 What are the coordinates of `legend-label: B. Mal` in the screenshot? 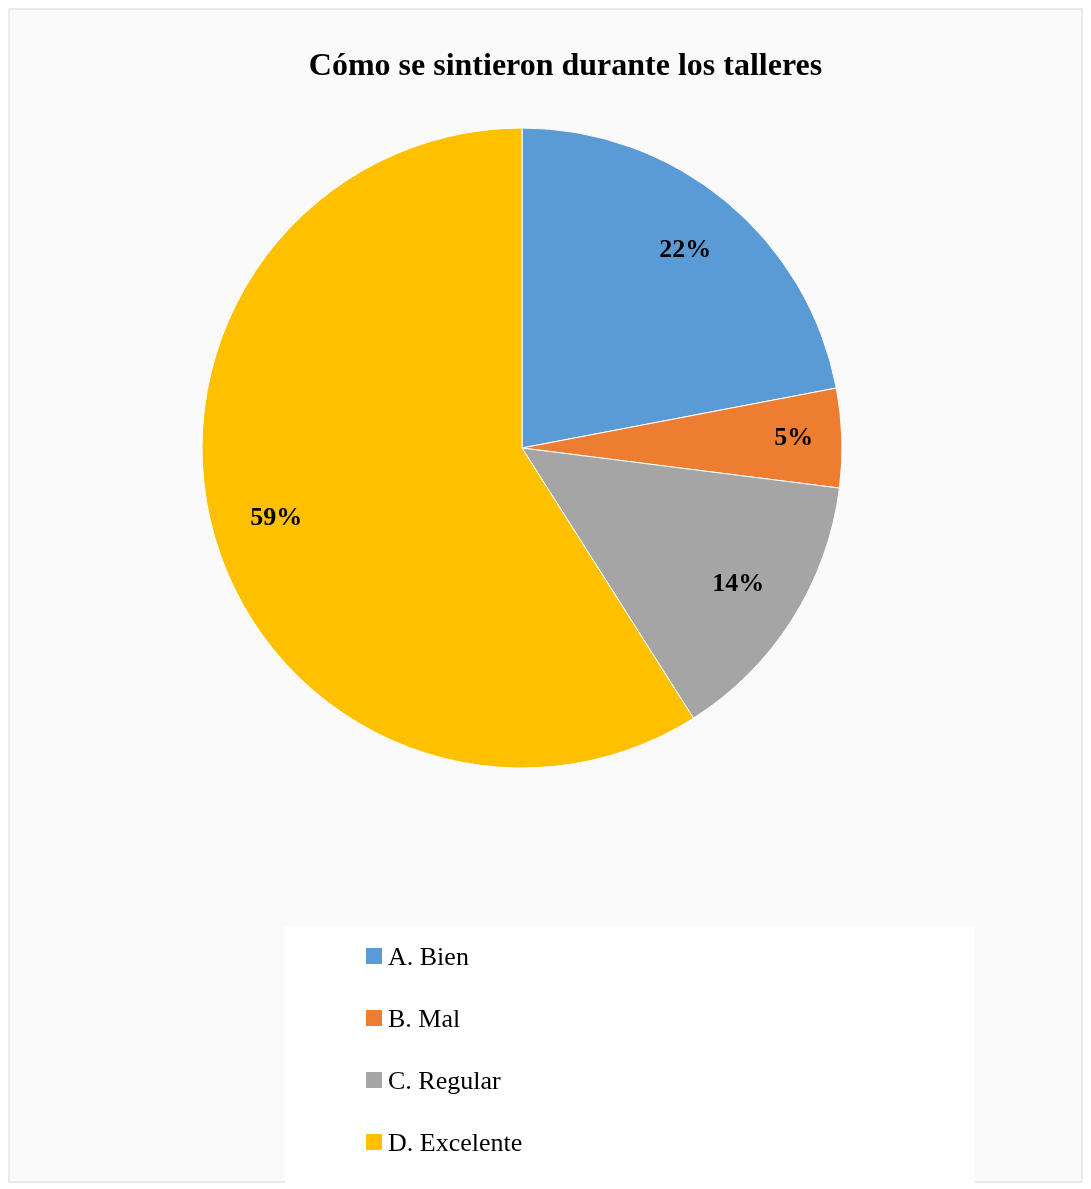 It's located at (424, 1018).